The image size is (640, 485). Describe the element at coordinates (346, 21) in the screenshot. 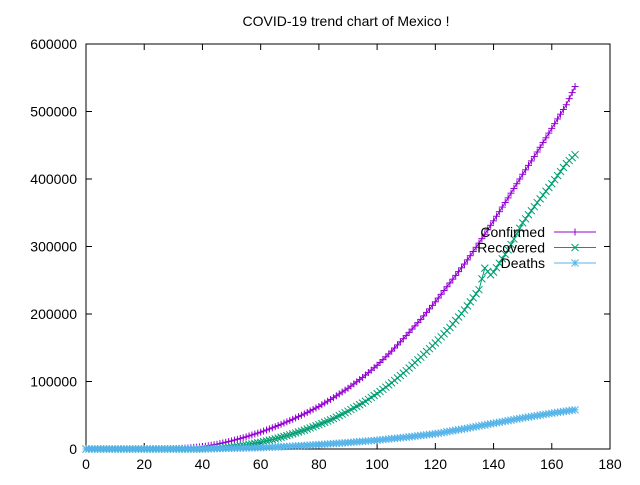

I see `chart-title: COVID-19 trend chart of Mexico !` at that location.